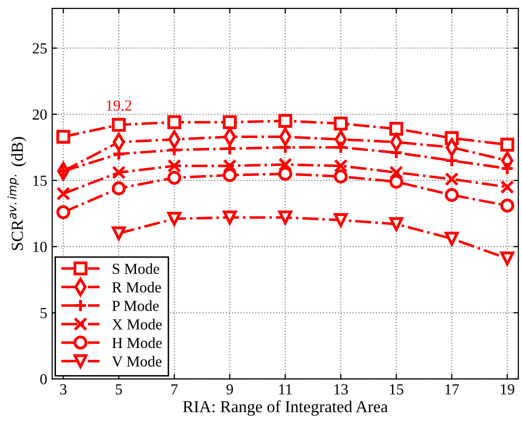 This screenshot has height=421, width=522. I want to click on x-tick-label: 5, so click(119, 389).